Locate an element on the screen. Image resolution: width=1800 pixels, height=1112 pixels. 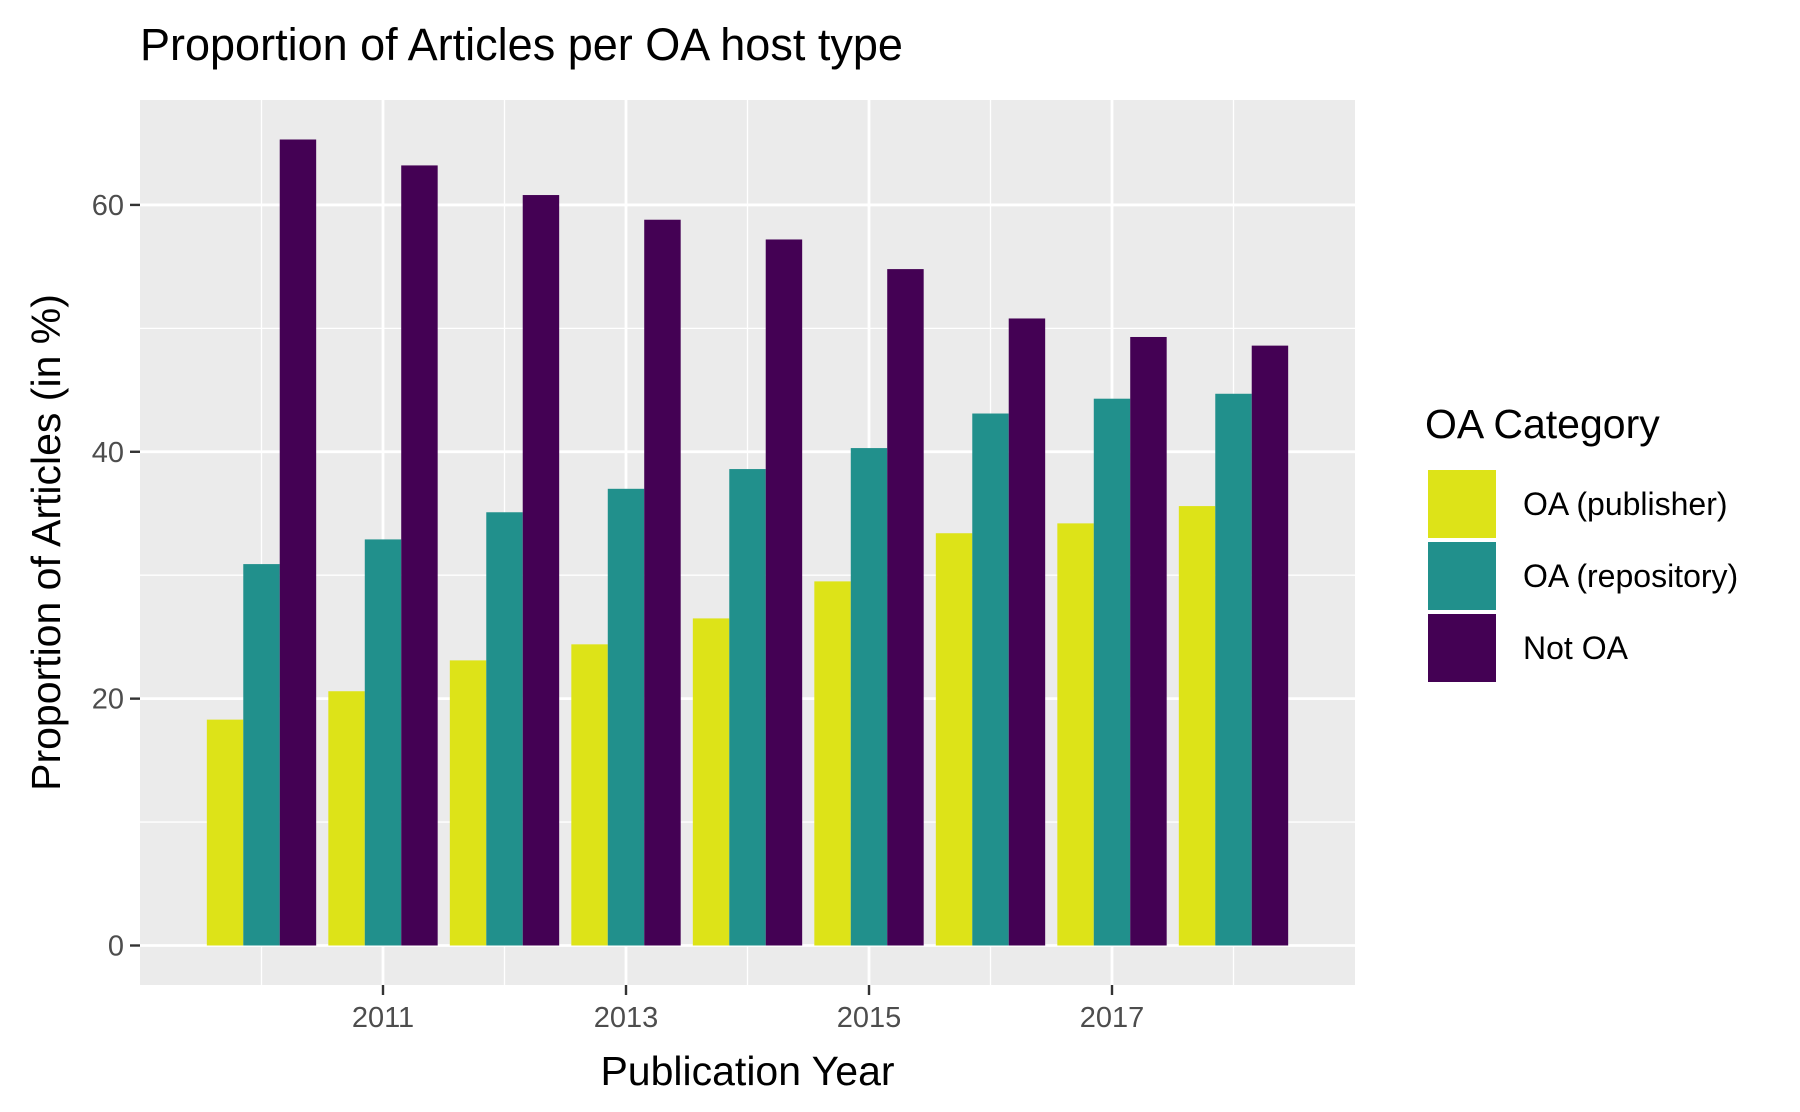
legend-items: OA (publisher) OA (repository) Not OA is located at coordinates (1583, 576).